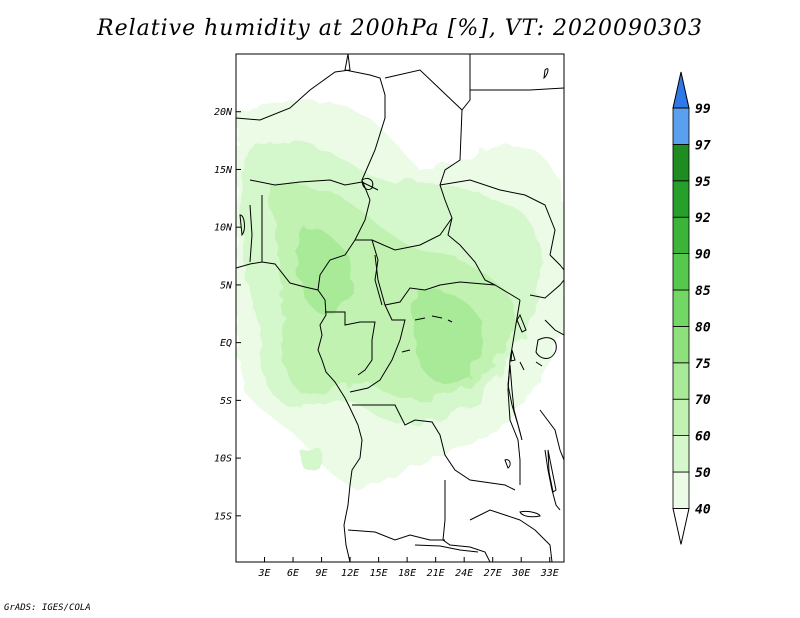  Describe the element at coordinates (365, 127) in the screenshot. I see `border-libya-chad` at that location.